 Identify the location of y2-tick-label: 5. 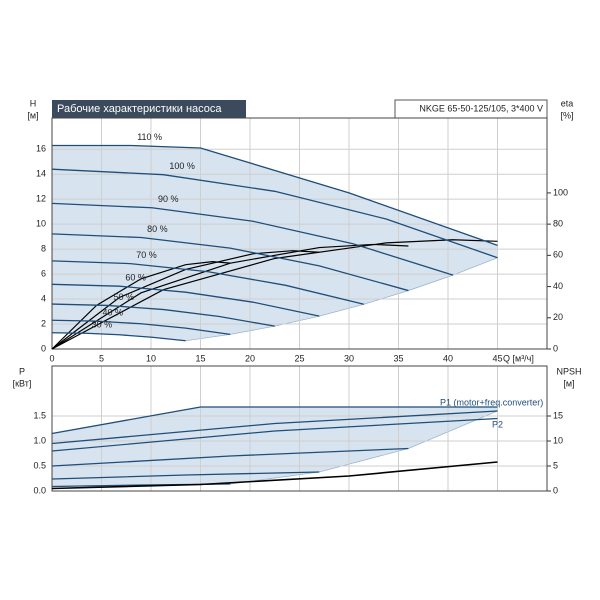
(555, 465).